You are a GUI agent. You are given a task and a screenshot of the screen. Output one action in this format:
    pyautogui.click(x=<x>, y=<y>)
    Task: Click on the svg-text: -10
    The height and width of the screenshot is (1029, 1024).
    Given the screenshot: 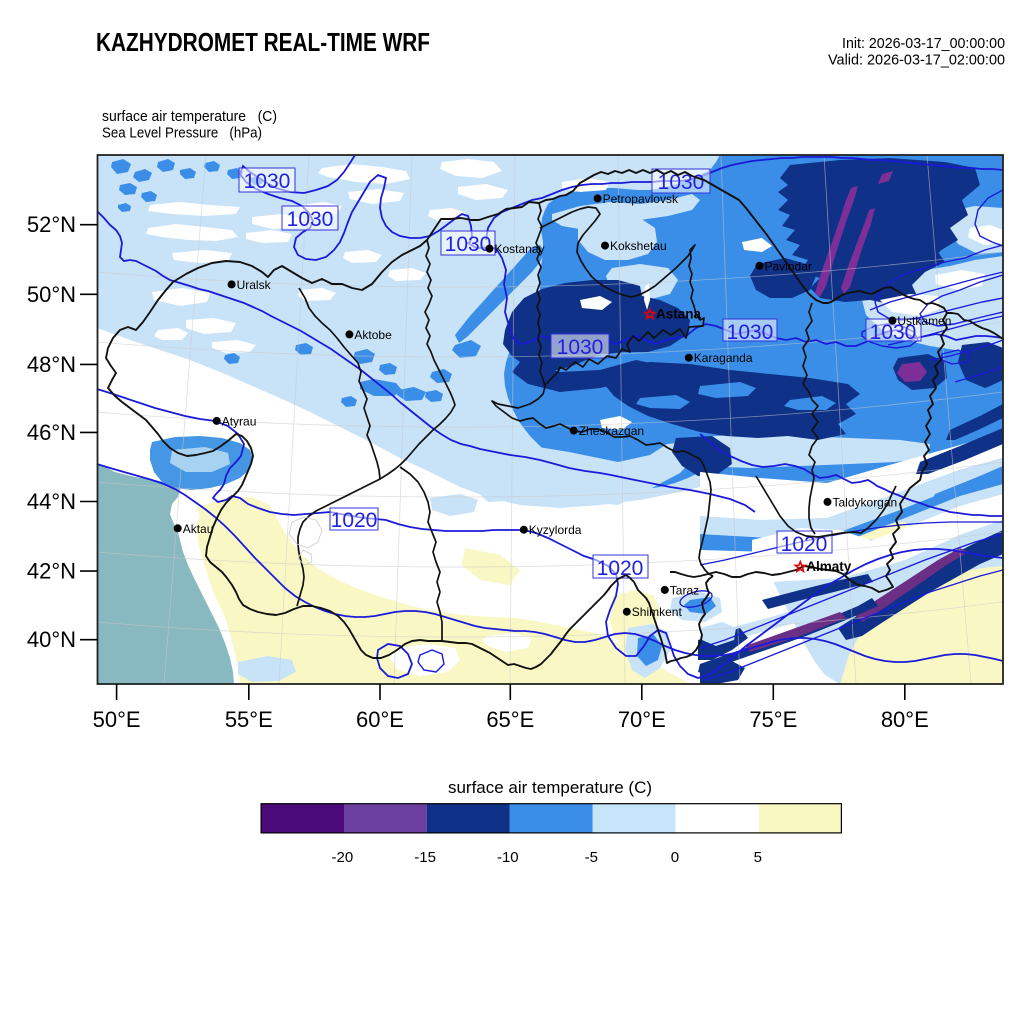 What is the action you would take?
    pyautogui.click(x=508, y=857)
    